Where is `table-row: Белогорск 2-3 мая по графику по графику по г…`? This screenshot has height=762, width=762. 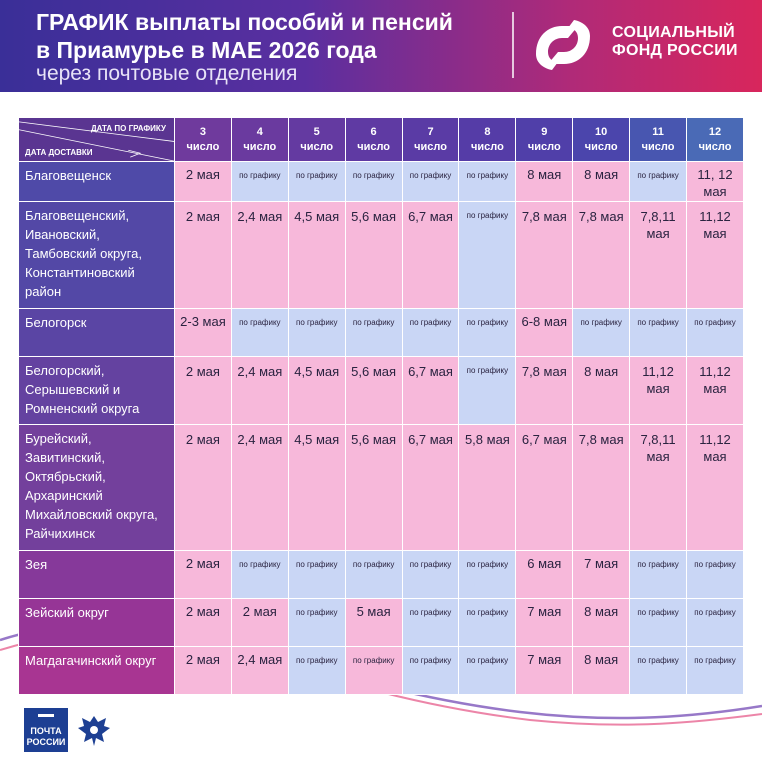 table-row: Белогорск 2-3 мая по графику по графику по г… is located at coordinates (381, 332).